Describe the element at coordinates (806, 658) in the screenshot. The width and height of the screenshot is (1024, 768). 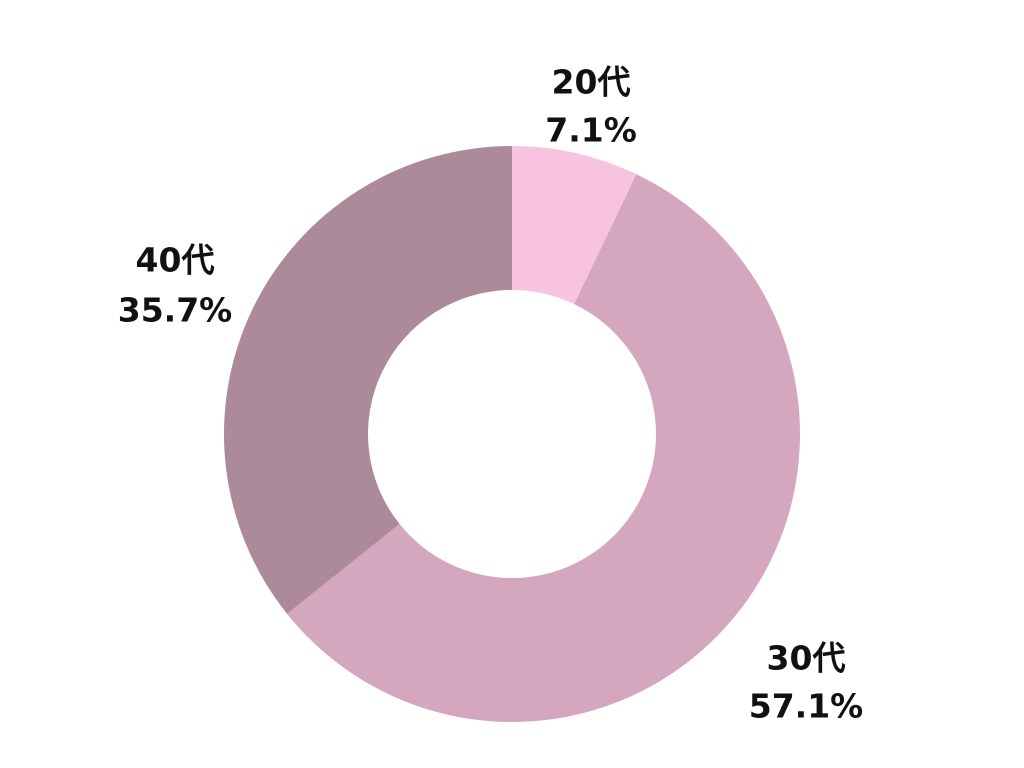
I see `slice-category-label: 30代` at that location.